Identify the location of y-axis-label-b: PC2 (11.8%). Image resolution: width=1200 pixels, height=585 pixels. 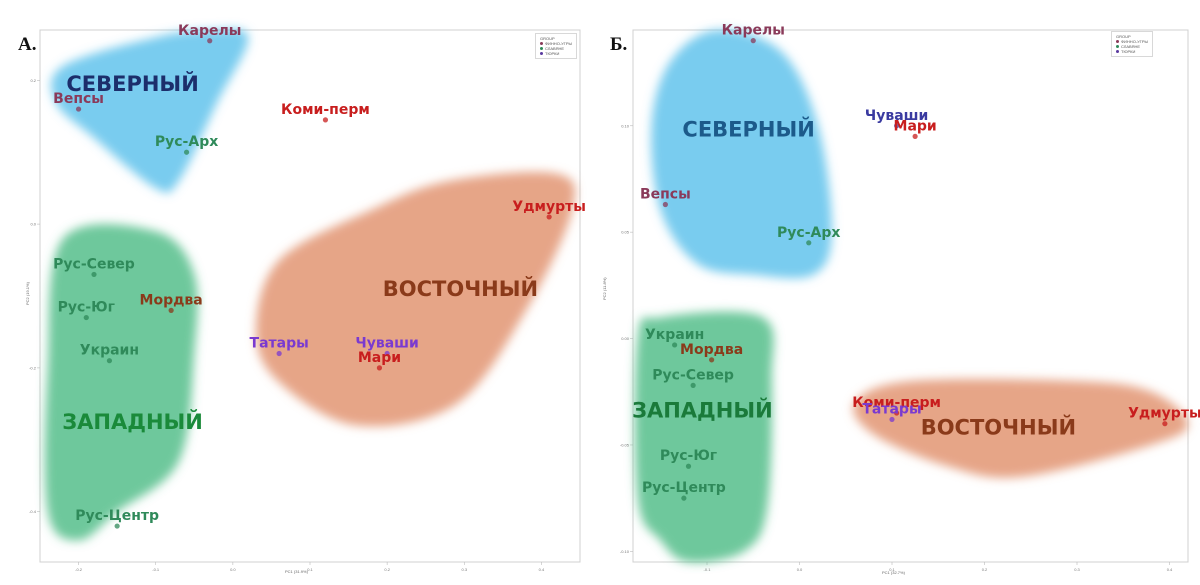
(604, 288).